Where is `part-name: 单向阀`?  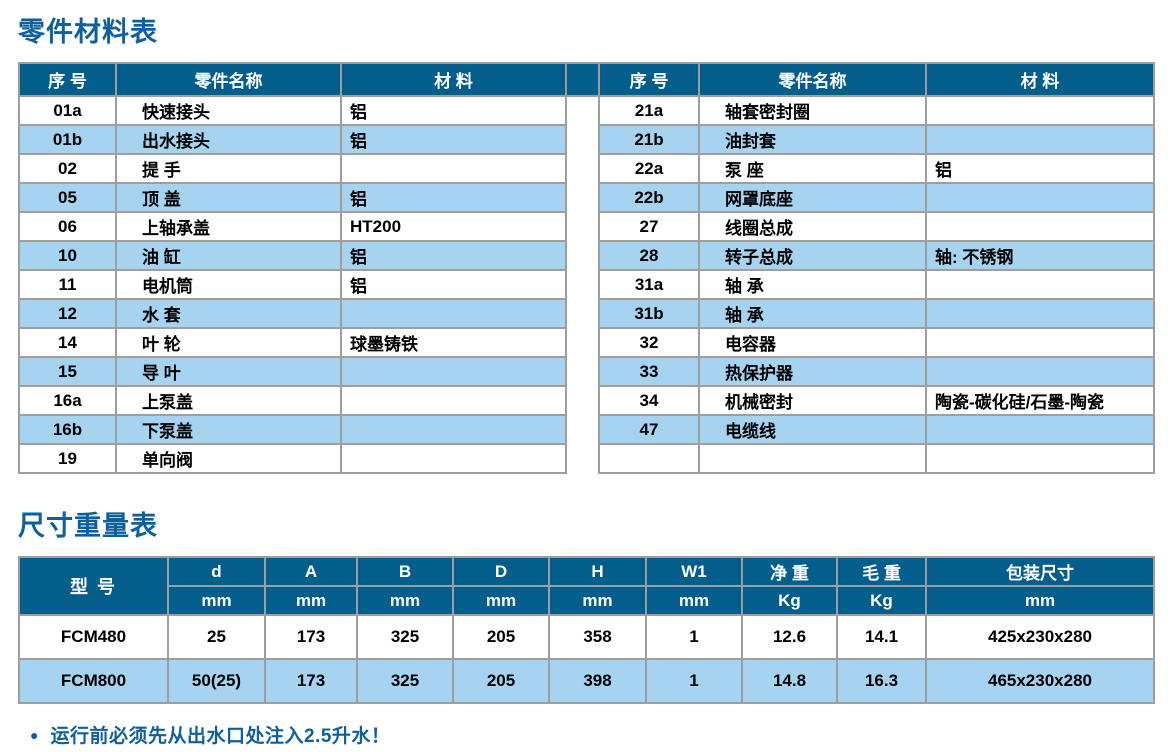 part-name: 单向阀 is located at coordinates (228, 458).